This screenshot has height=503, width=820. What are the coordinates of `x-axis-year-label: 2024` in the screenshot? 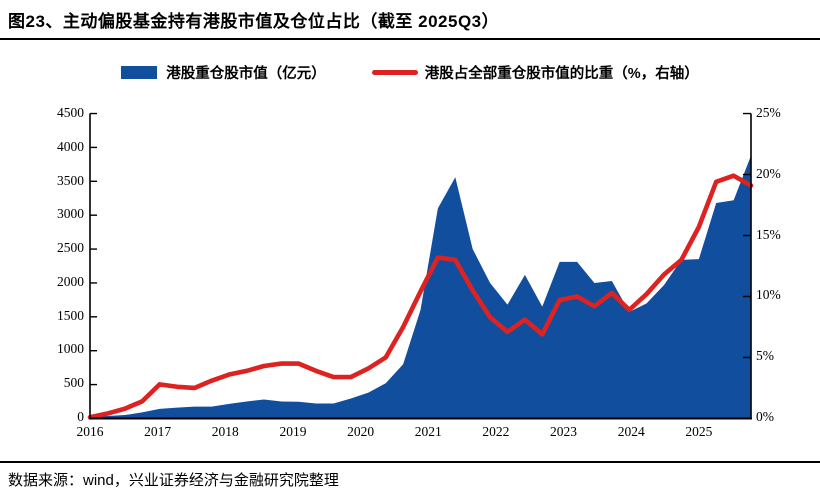 It's located at (631, 431).